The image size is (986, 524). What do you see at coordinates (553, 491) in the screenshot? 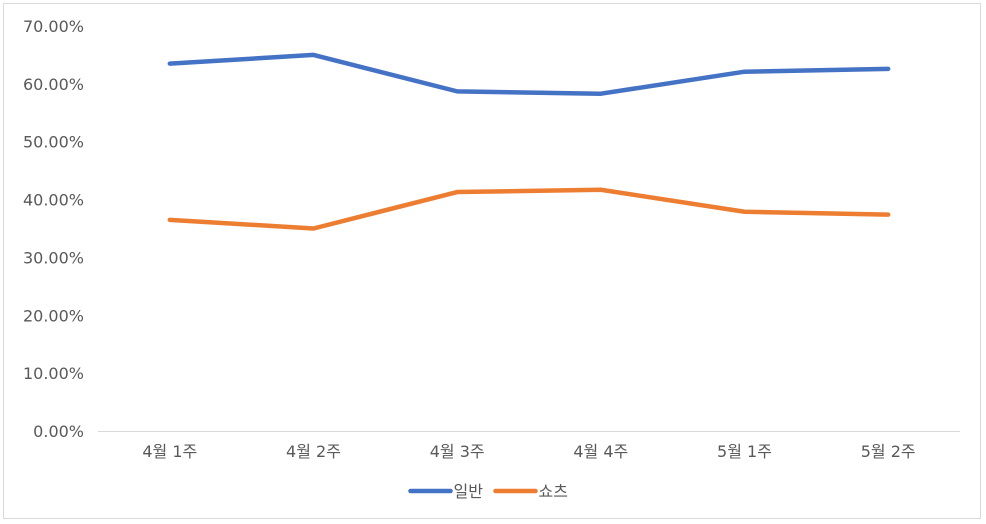
I see `legend-label: 쇼츠` at bounding box center [553, 491].